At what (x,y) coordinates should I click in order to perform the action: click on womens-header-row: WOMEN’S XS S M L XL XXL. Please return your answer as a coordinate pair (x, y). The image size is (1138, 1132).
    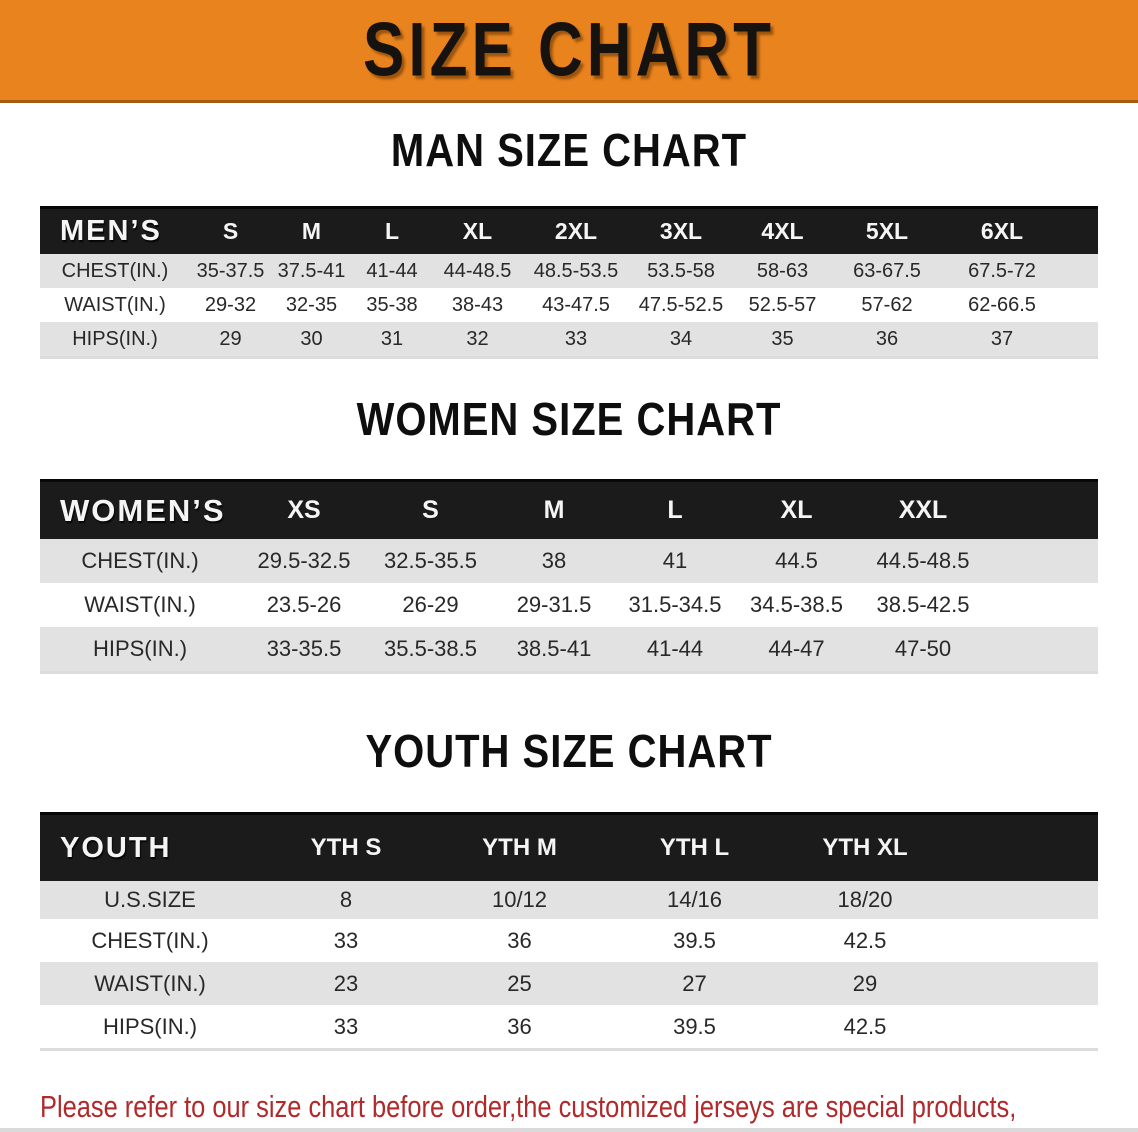
    Looking at the image, I should click on (569, 509).